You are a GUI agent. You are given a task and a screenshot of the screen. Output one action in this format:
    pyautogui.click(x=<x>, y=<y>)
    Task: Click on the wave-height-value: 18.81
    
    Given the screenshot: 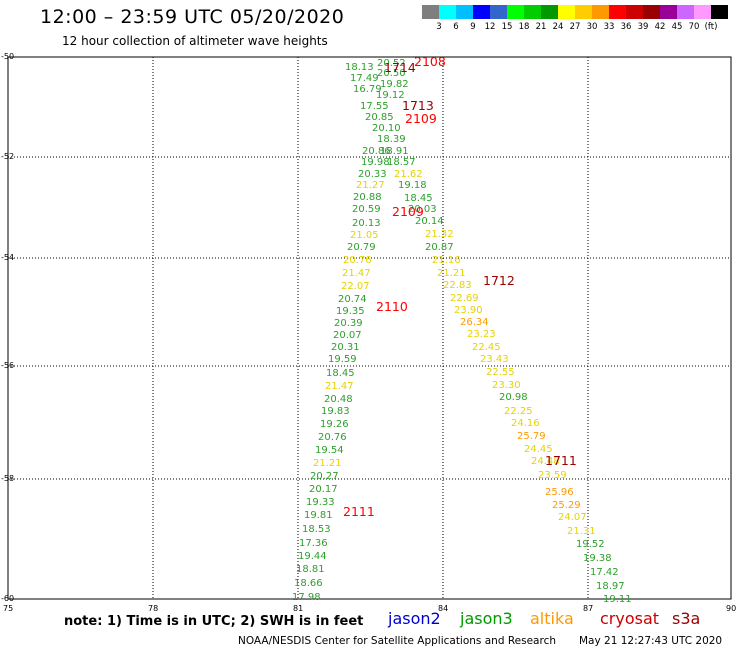 What is the action you would take?
    pyautogui.click(x=310, y=569)
    